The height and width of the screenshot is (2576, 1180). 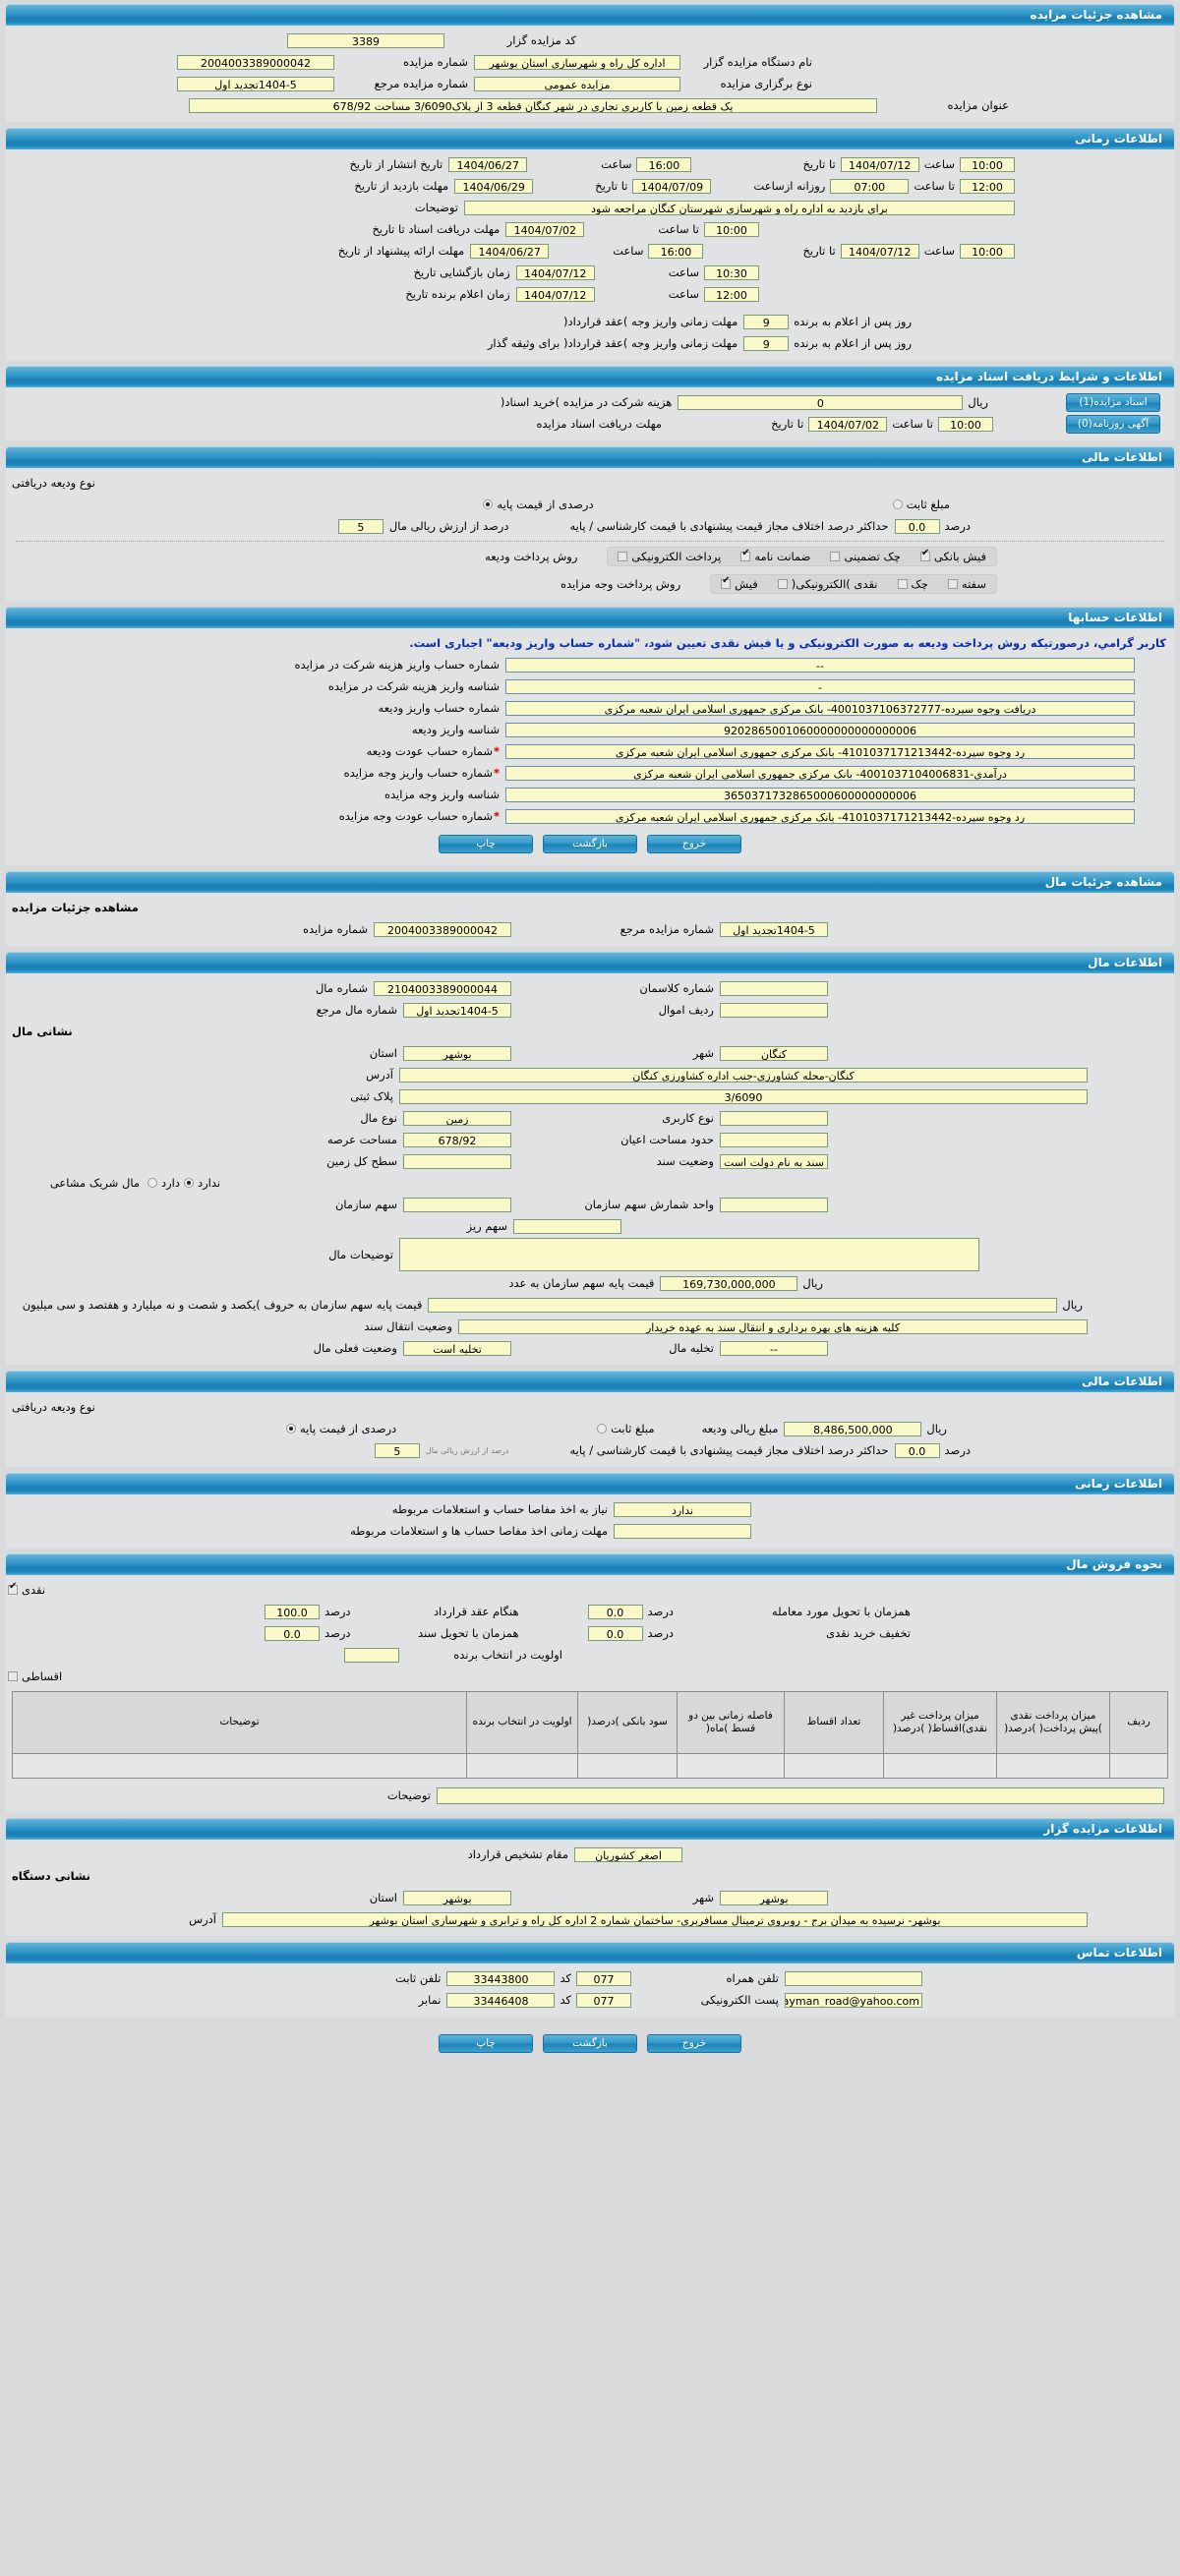 I want to click on row-contact-tel: تلفن همراه 077 کد 33443800 تلفن ثابت, so click(x=590, y=1978).